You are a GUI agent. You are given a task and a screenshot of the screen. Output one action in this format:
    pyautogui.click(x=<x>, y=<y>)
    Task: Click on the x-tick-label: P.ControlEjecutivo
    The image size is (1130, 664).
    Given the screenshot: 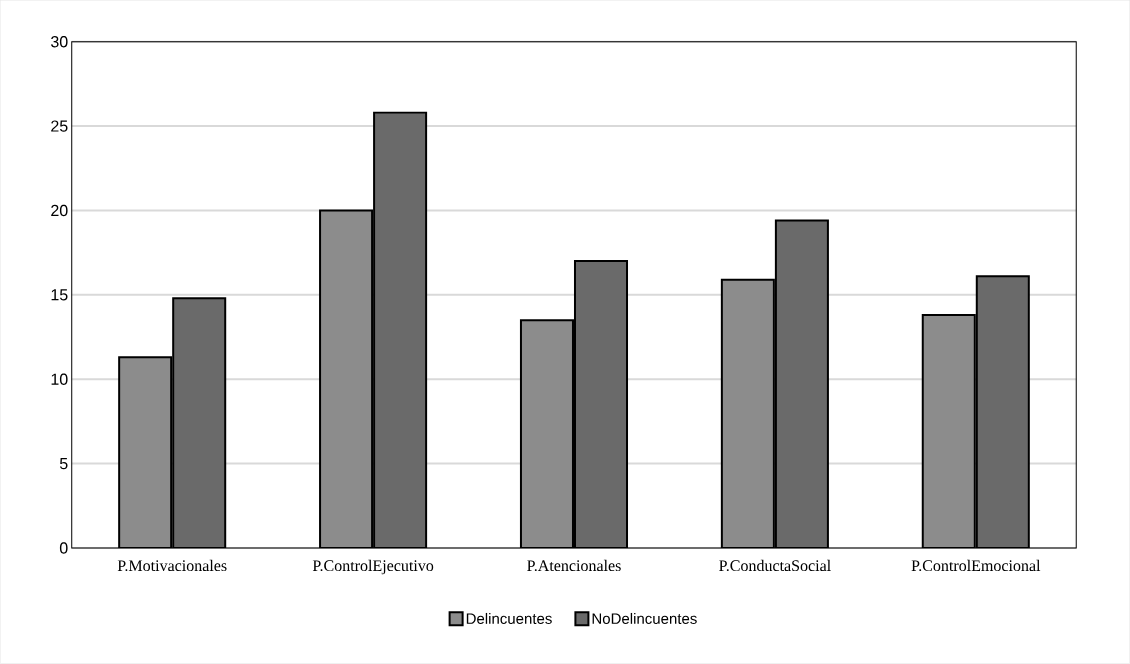 What is the action you would take?
    pyautogui.click(x=373, y=567)
    